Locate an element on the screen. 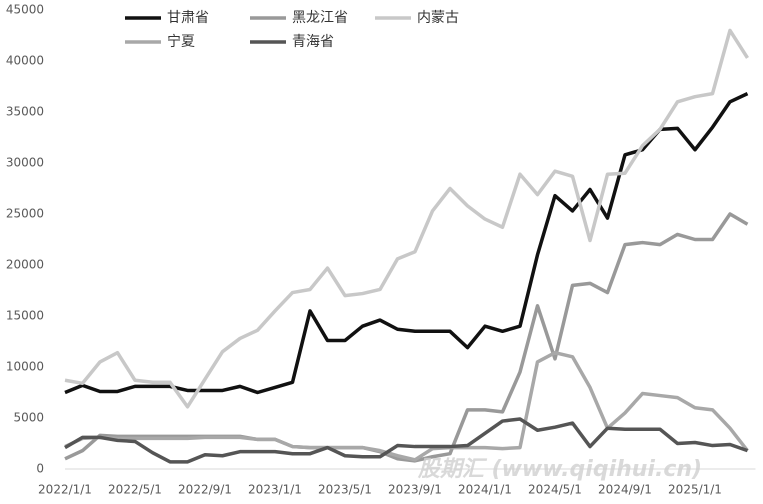 Image resolution: width=763 pixels, height=504 pixels. x-tick-label: 2023/1/1 is located at coordinates (275, 490).